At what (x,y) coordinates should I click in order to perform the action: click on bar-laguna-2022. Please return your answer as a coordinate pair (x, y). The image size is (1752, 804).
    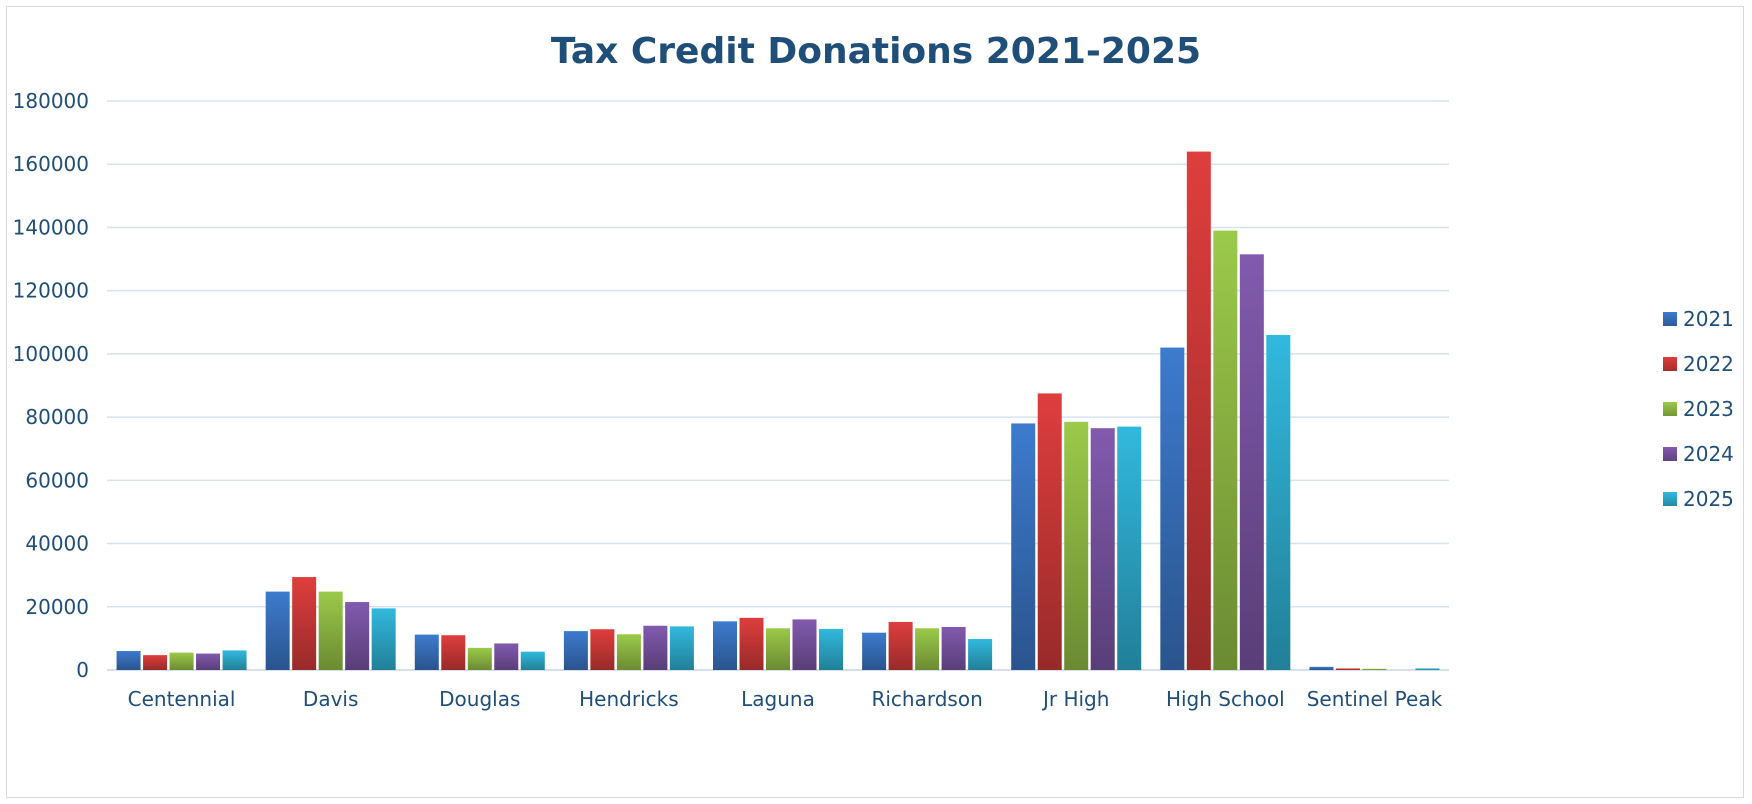
    Looking at the image, I should click on (751, 643).